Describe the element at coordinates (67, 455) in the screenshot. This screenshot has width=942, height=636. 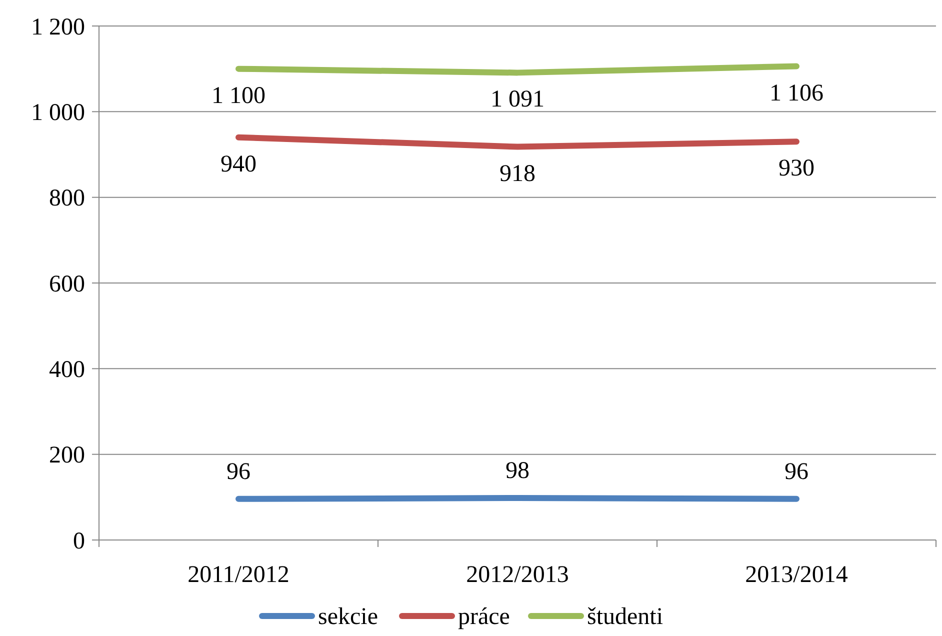
I see `y-tick-label: 200` at that location.